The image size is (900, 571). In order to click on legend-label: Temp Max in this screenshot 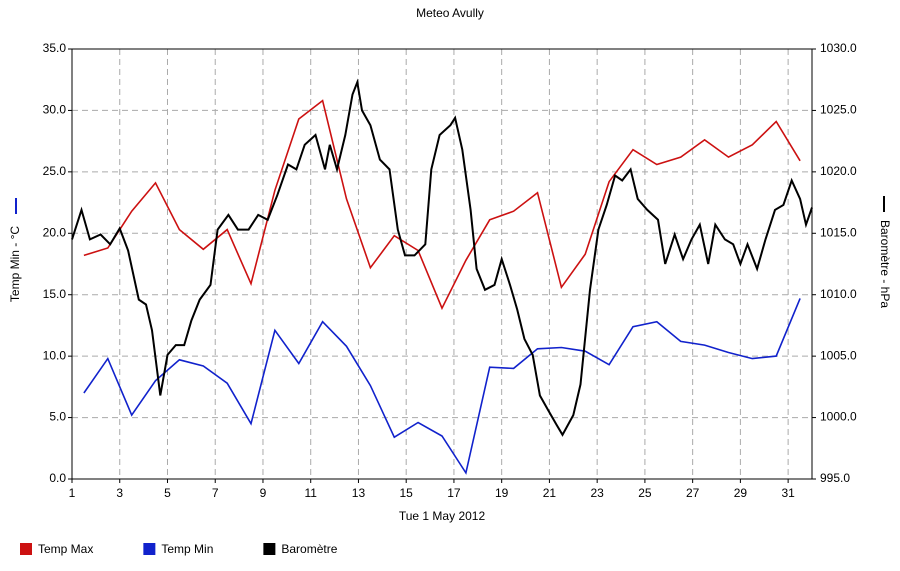, I will do `click(65, 549)`.